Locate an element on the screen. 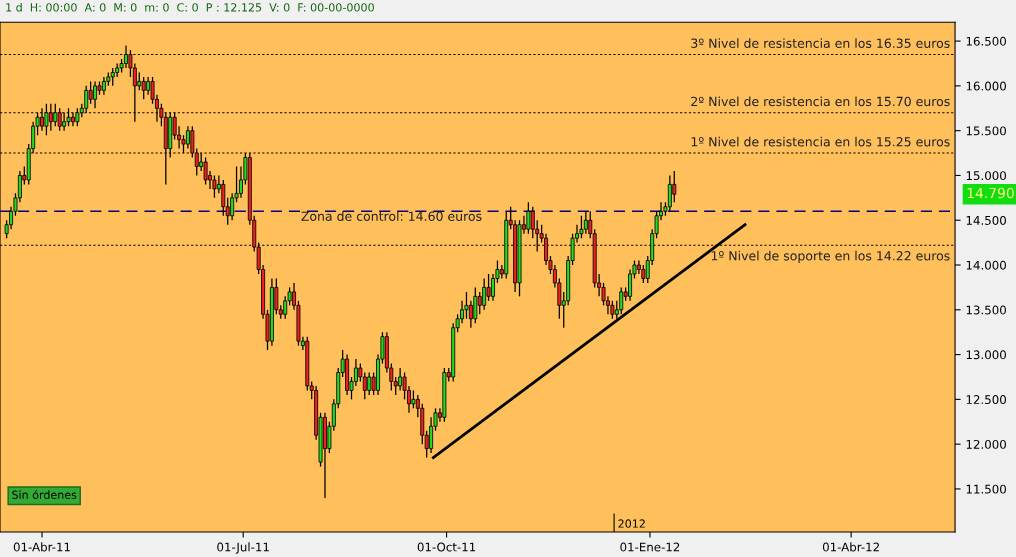 Image resolution: width=1016 pixels, height=557 pixels. y-tick-label: 12.500 is located at coordinates (986, 400).